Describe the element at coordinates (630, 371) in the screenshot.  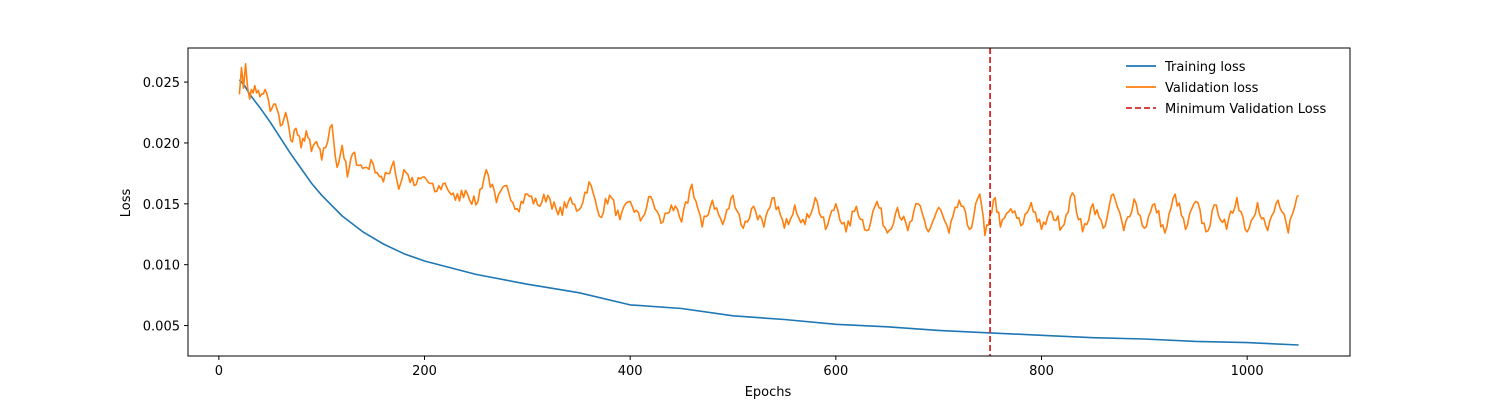
I see `x-tick-label: 400` at that location.